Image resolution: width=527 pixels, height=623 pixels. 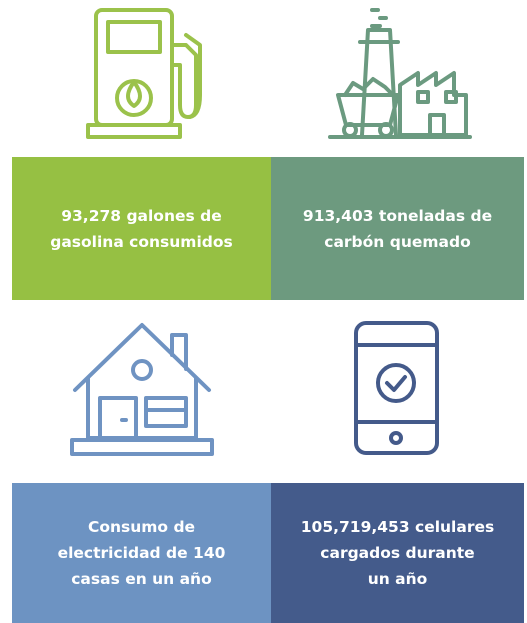 What do you see at coordinates (141, 579) in the screenshot?
I see `card-text-line: casas en un año` at bounding box center [141, 579].